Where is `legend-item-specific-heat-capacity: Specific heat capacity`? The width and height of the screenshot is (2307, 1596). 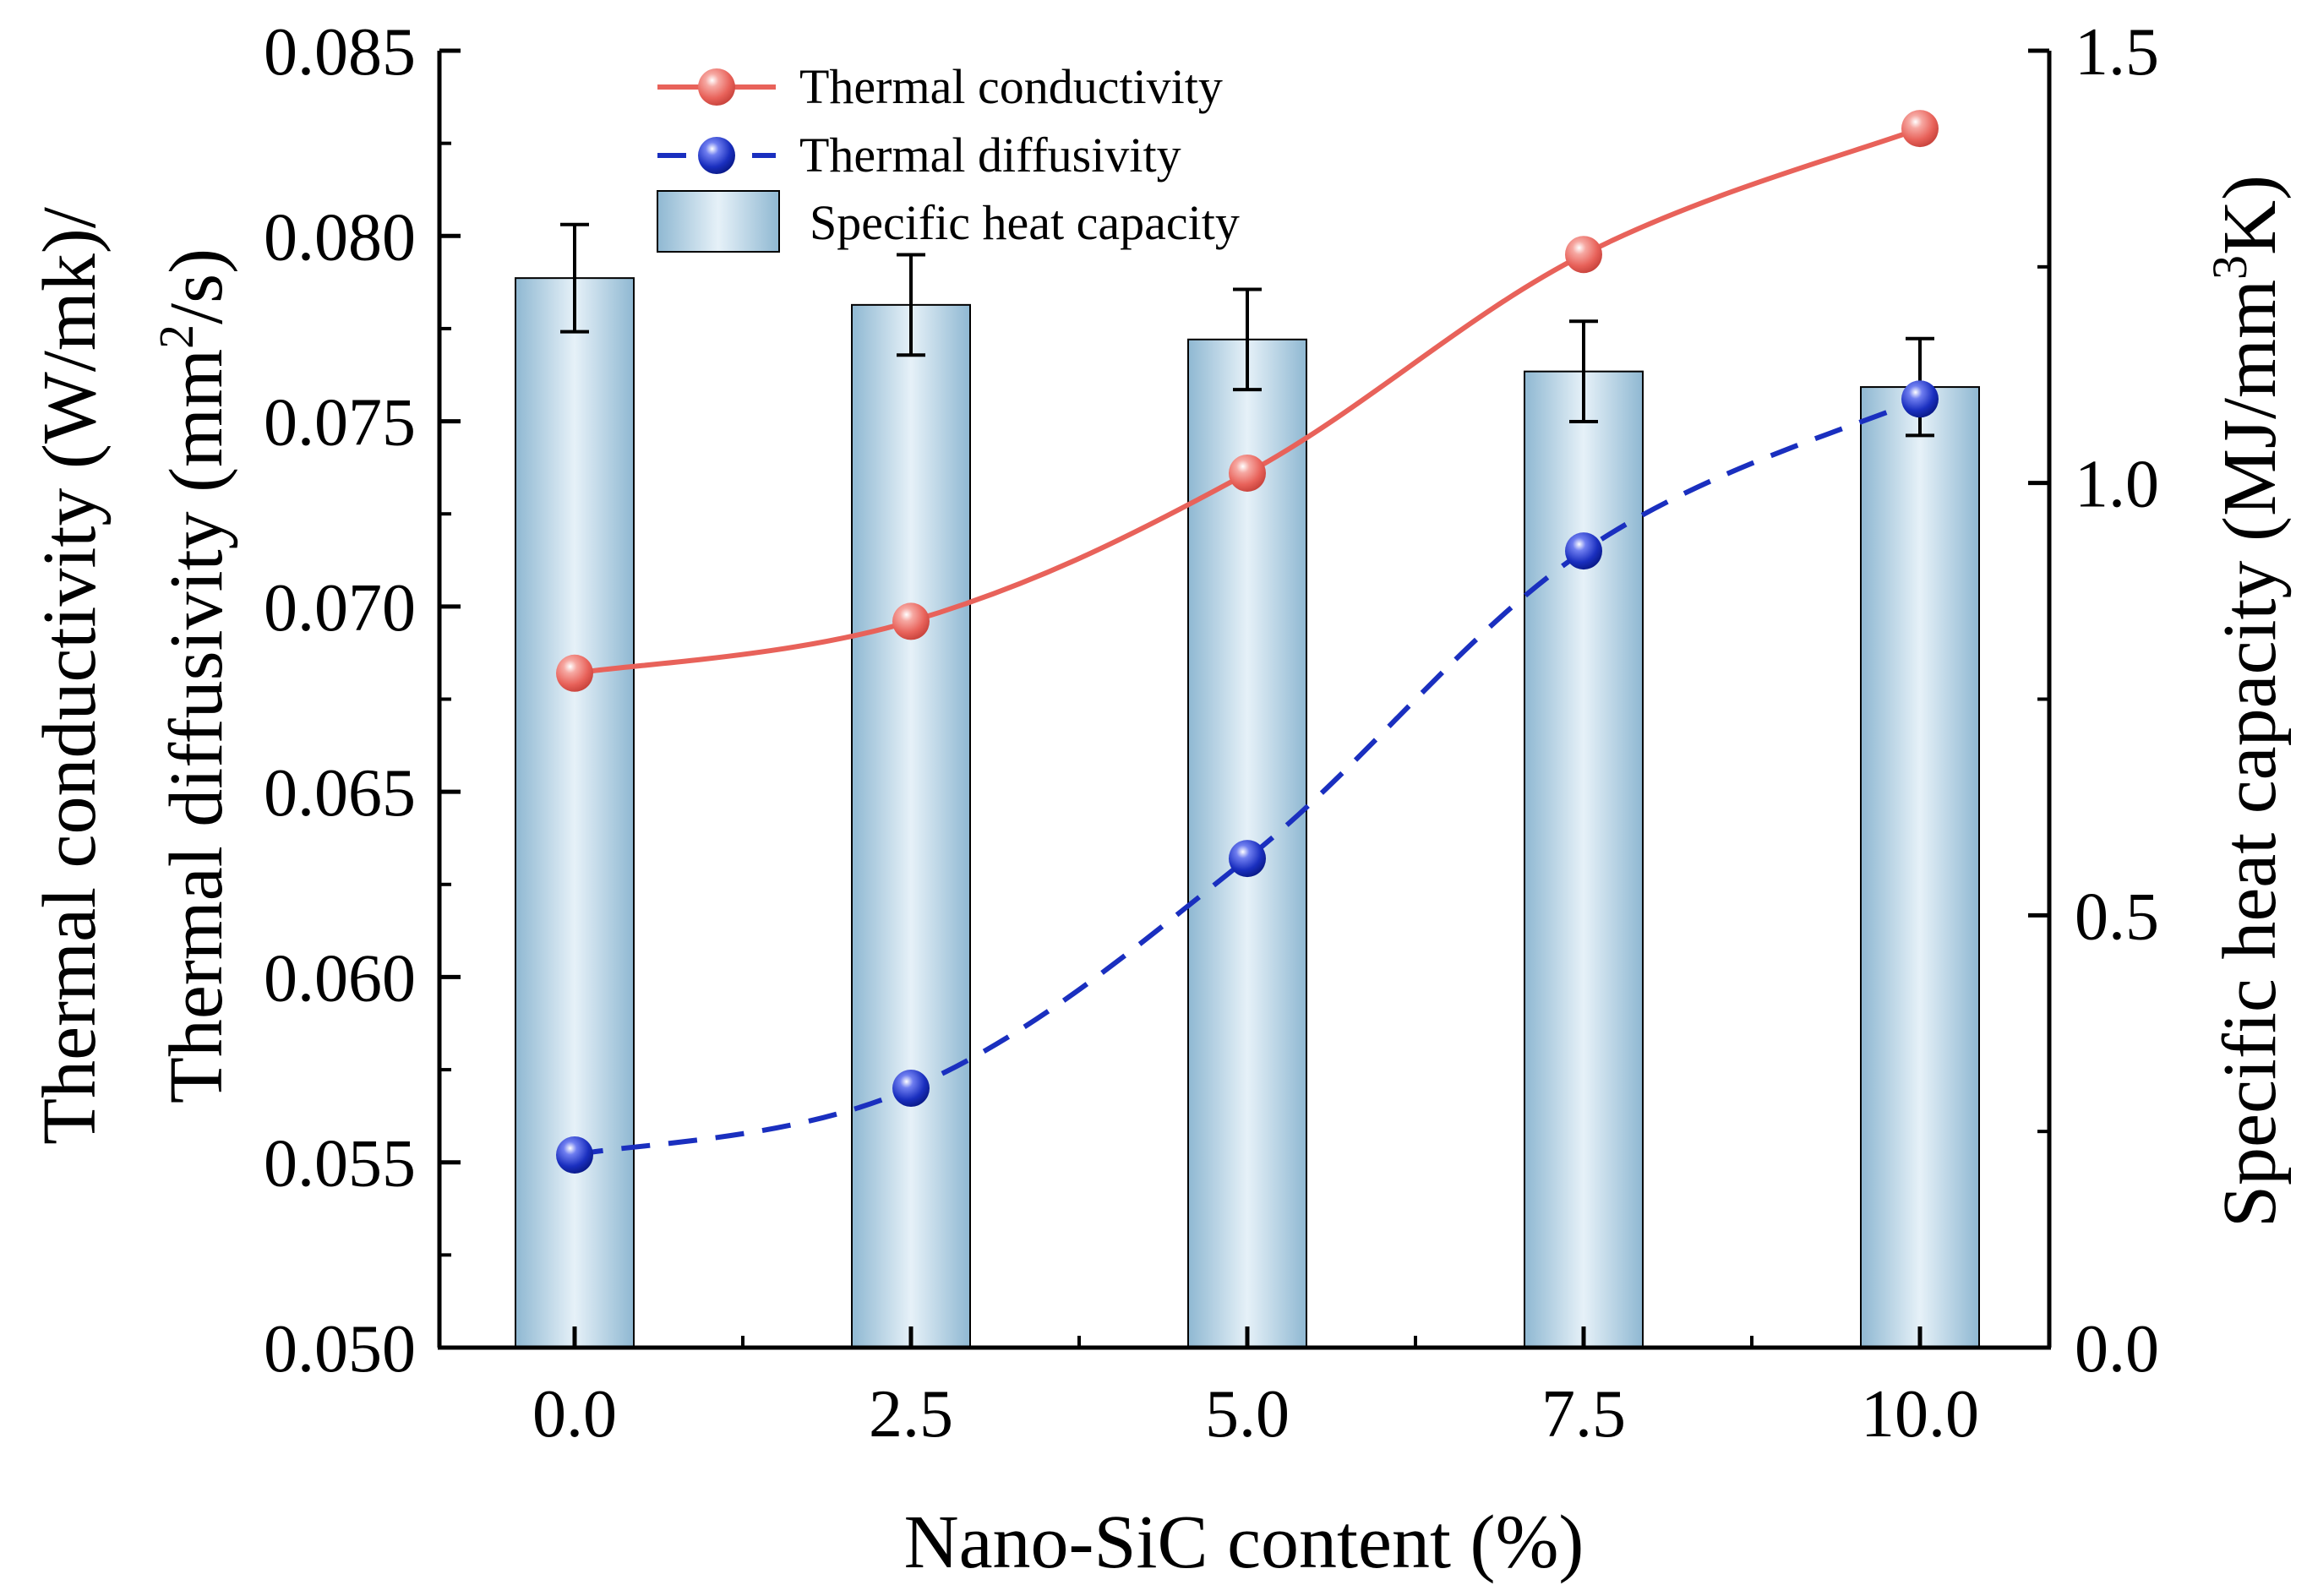
legend-item-specific-heat-capacity: Specific heat capacity is located at coordinates (949, 221).